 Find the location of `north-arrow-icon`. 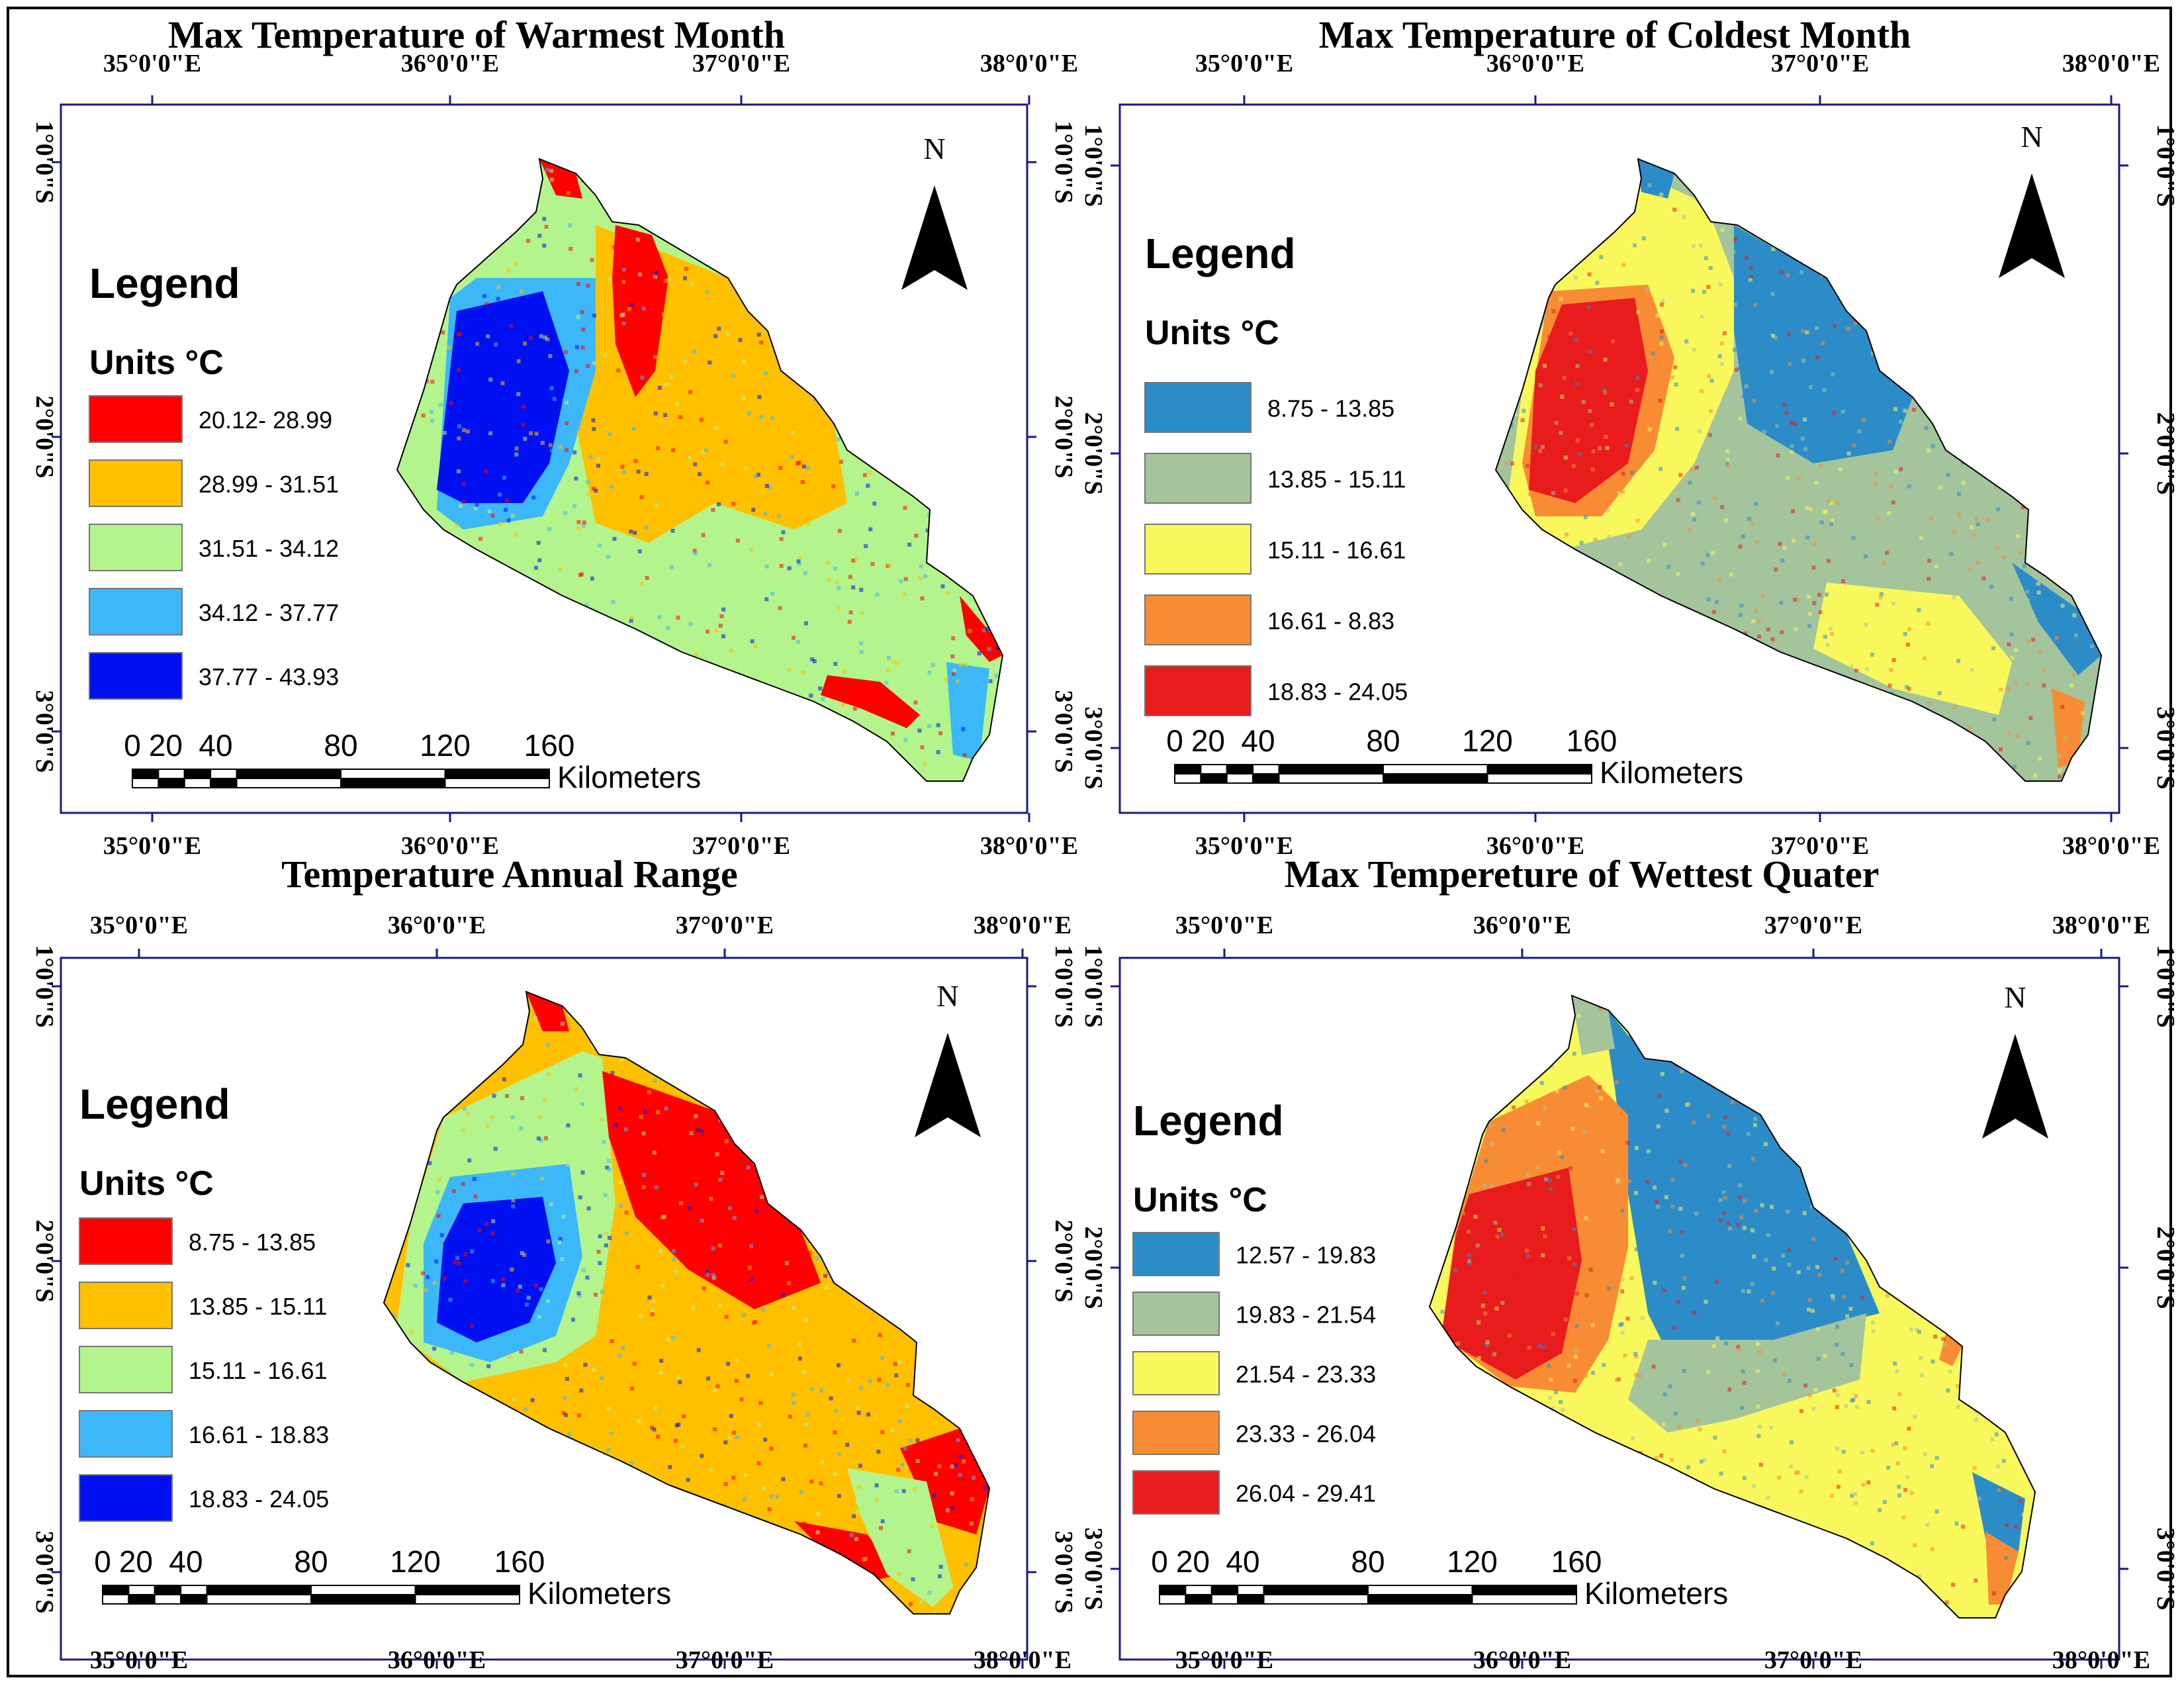

north-arrow-icon is located at coordinates (934, 237).